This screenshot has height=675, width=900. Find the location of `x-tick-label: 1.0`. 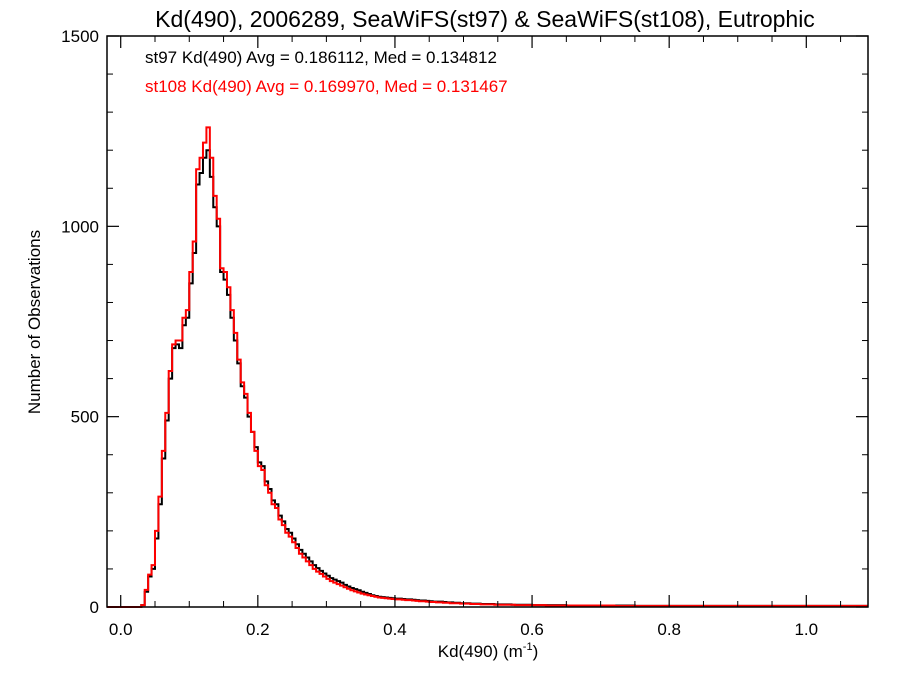

x-tick-label: 1.0 is located at coordinates (806, 629).